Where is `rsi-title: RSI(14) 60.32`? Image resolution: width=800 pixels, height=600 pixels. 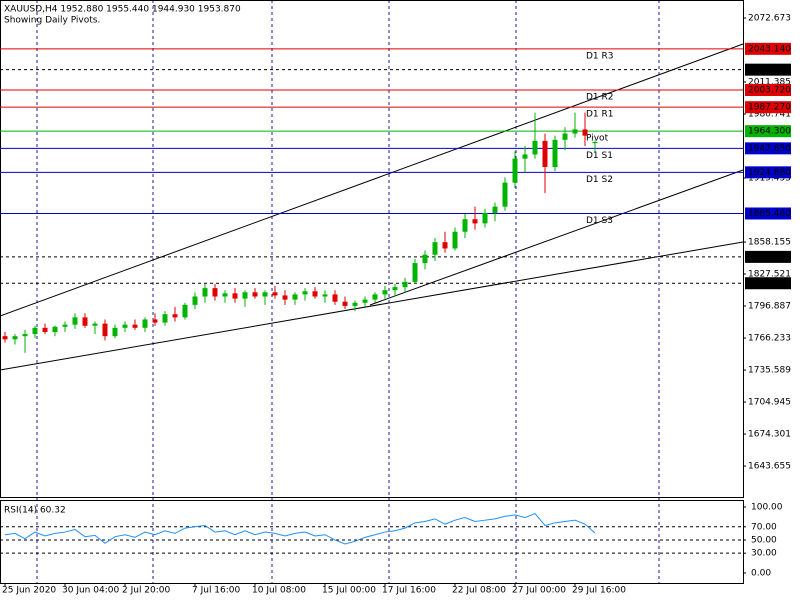
rsi-title: RSI(14) 60.32 is located at coordinates (35, 511).